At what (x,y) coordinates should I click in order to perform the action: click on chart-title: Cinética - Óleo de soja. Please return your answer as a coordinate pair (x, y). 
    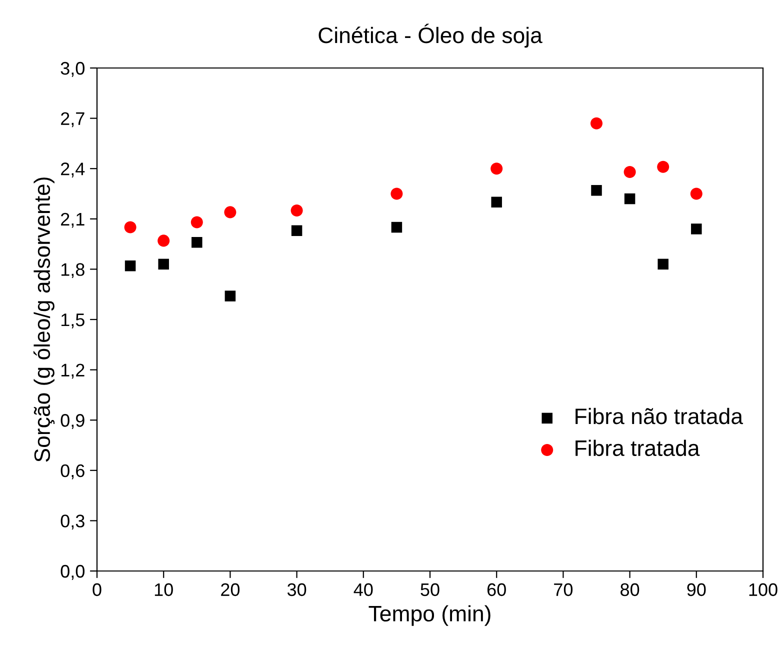
    Looking at the image, I should click on (430, 36).